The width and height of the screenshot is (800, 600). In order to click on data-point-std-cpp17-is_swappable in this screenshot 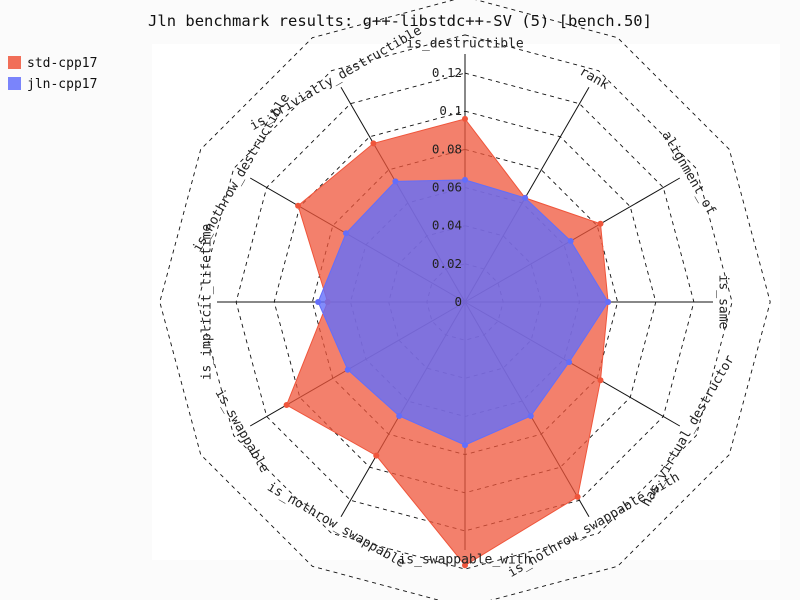, I will do `click(286, 405)`.